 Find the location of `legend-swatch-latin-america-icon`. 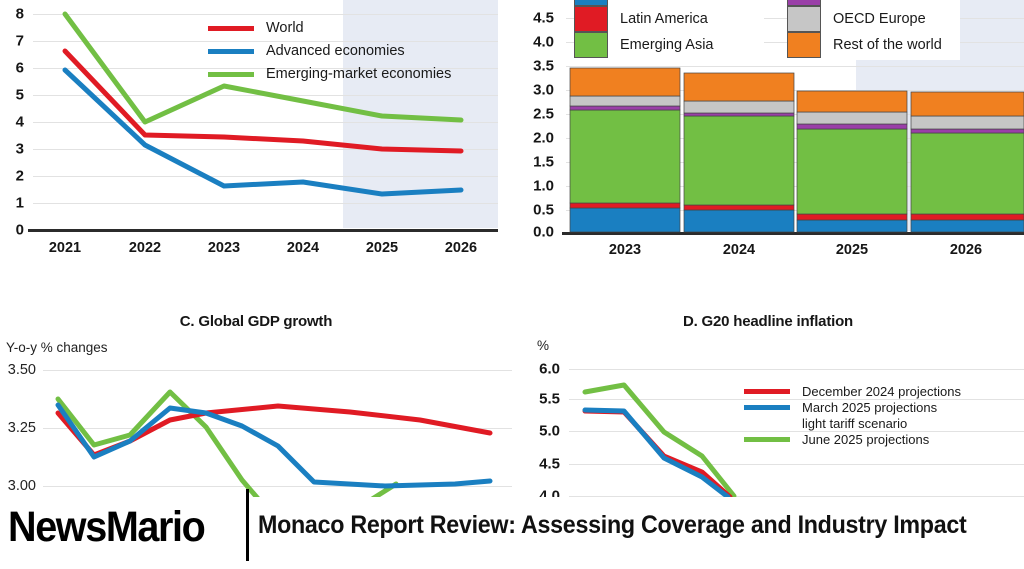

legend-swatch-latin-america-icon is located at coordinates (591, 19).